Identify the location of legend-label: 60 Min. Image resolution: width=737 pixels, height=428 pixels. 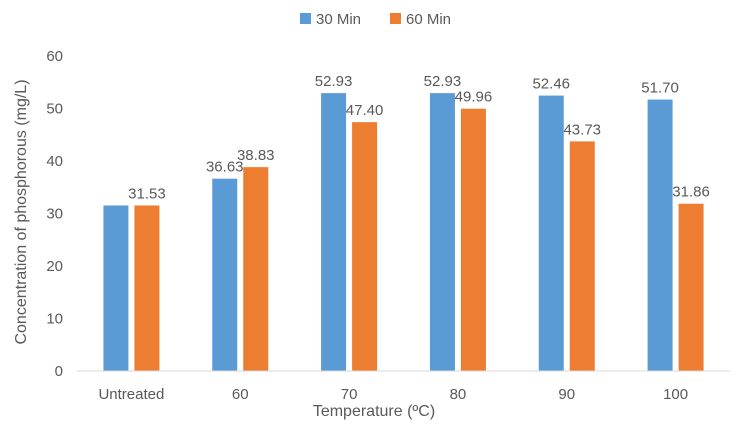
(428, 19).